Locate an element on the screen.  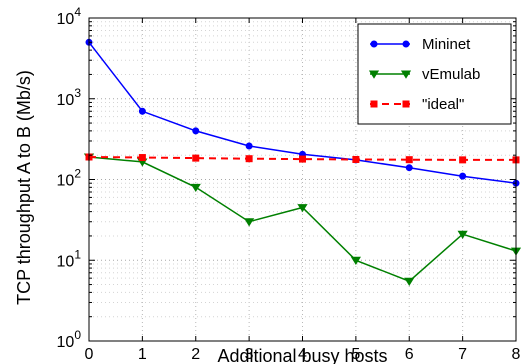
y-tick-label: 10² is located at coordinates (69, 178).